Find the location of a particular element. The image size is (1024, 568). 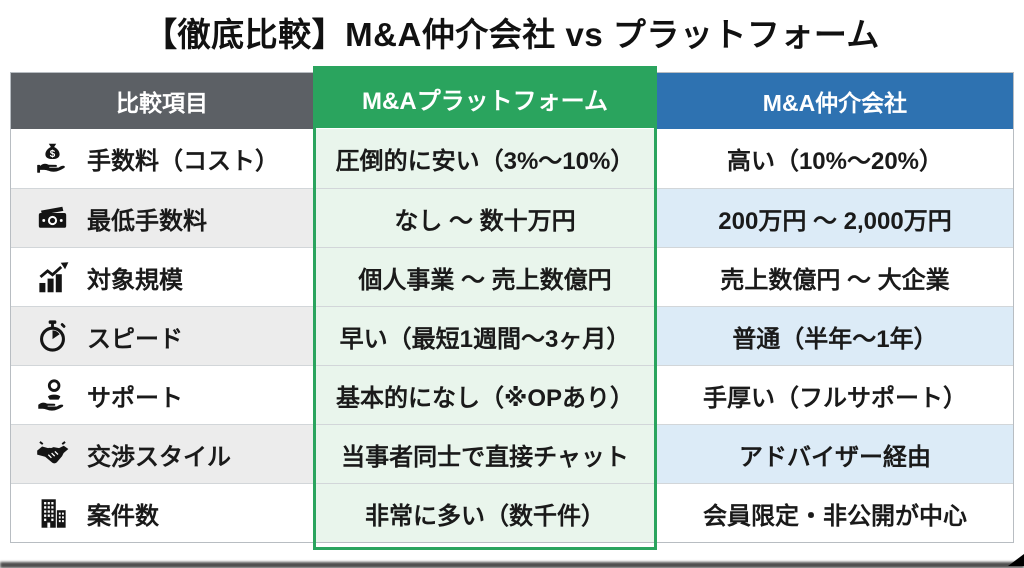

handshake-icon is located at coordinates (52, 454).